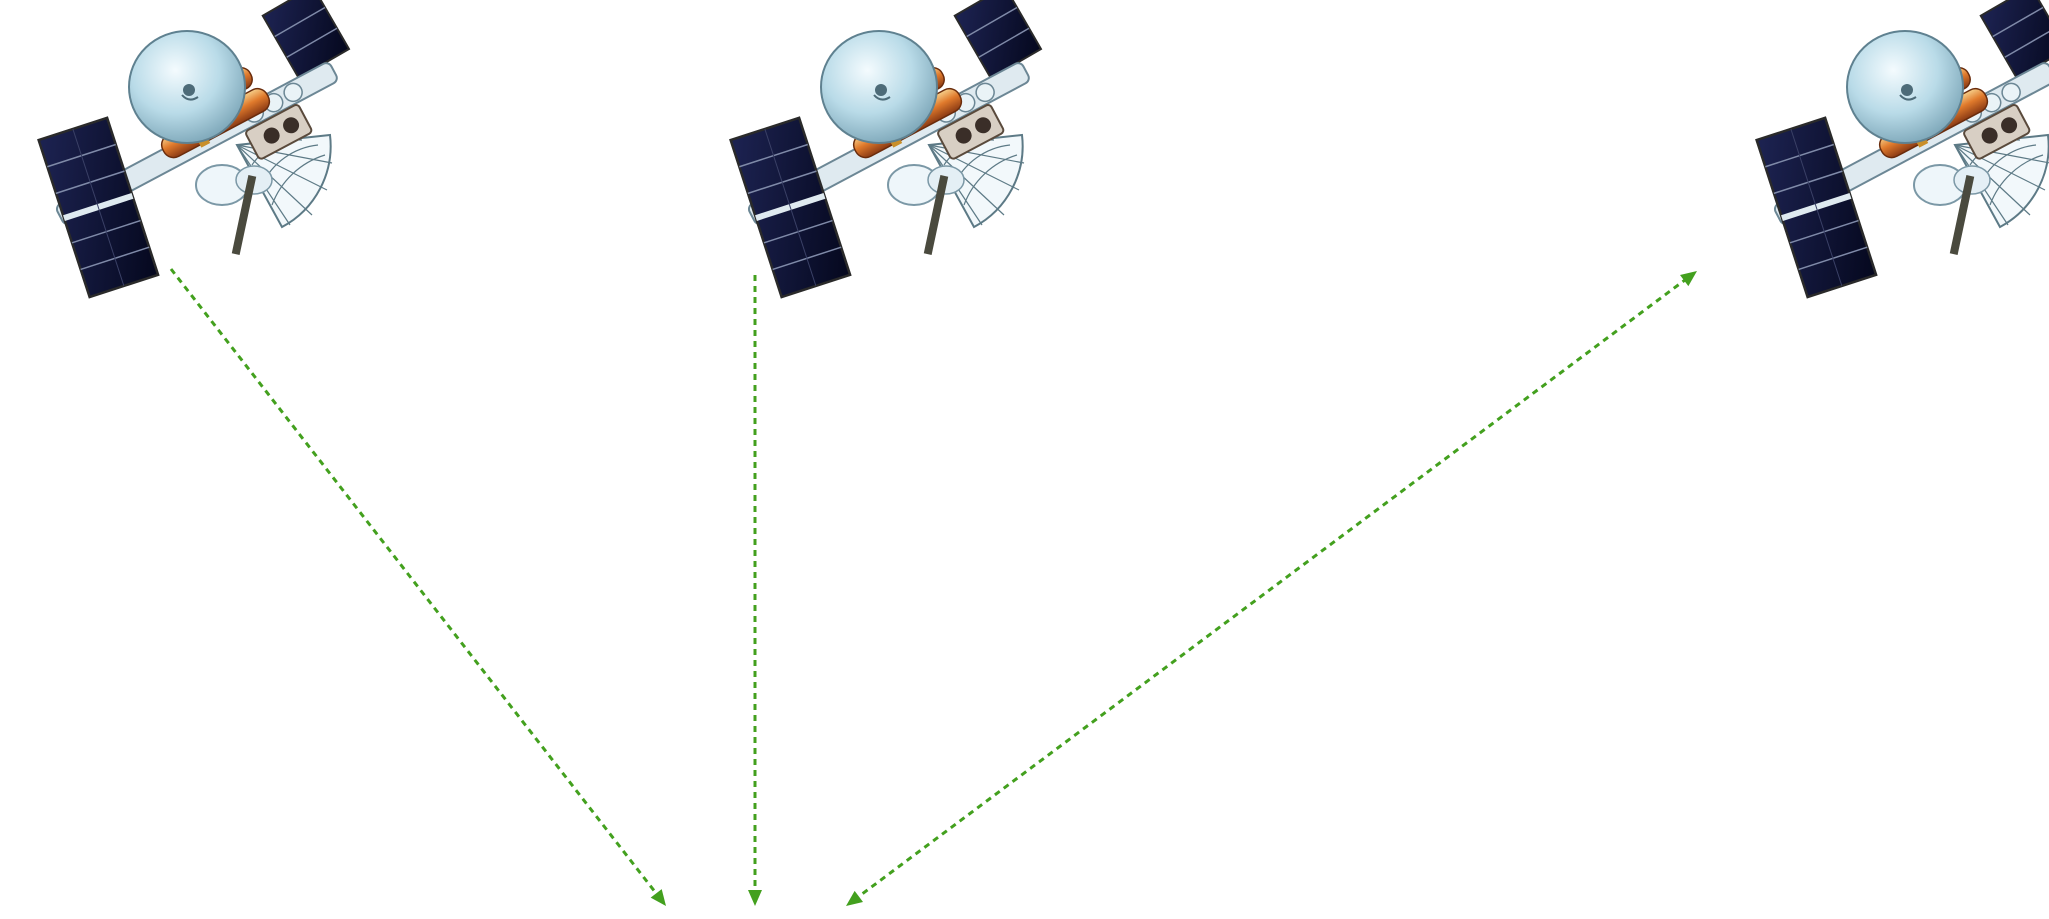 Image resolution: width=2049 pixels, height=919 pixels. I want to click on arrowhead-start, so click(1688, 279).